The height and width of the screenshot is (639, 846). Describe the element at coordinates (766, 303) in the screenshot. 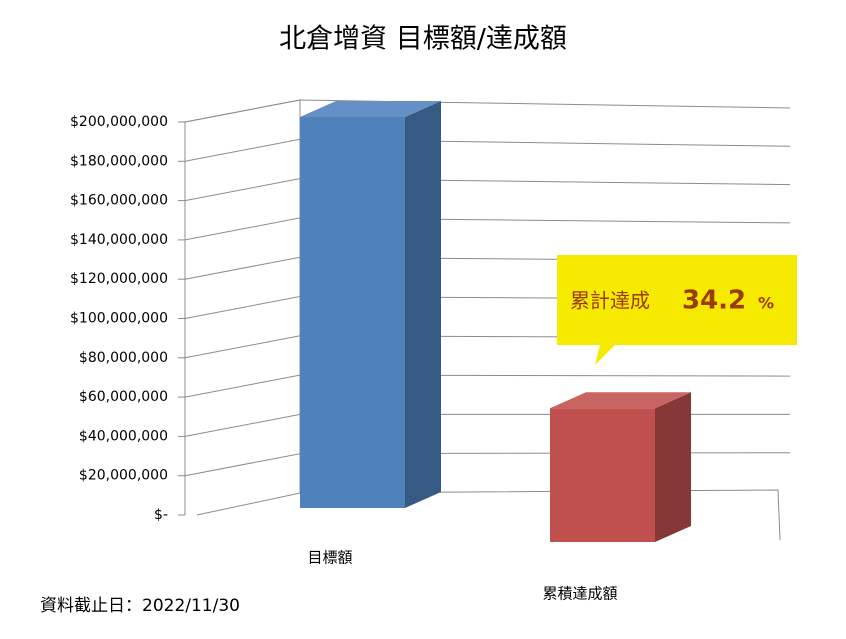

I see `annotation-unit: %` at that location.